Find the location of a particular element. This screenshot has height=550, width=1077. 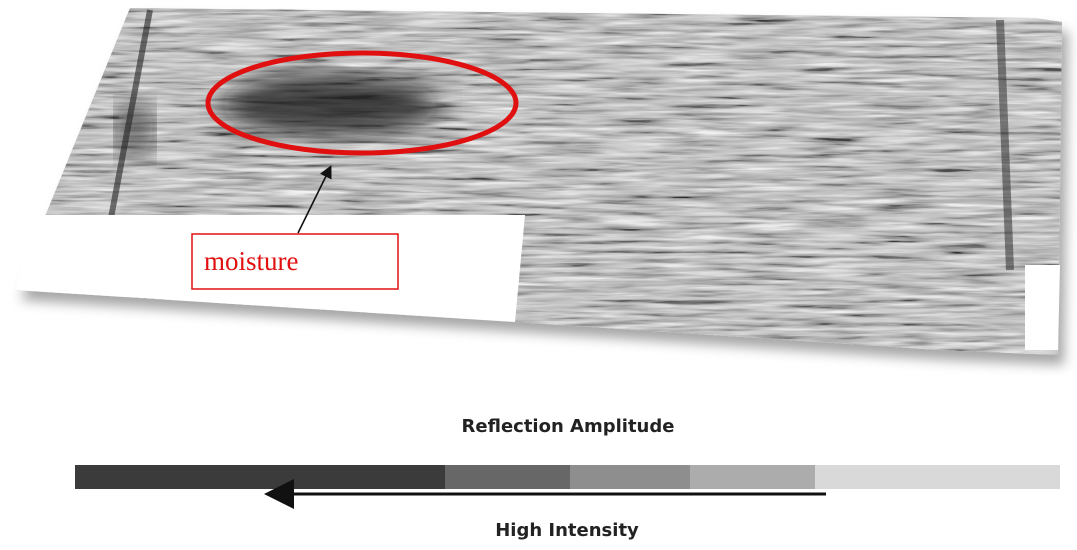

scale-title: Reflection Amplitude is located at coordinates (568, 426).